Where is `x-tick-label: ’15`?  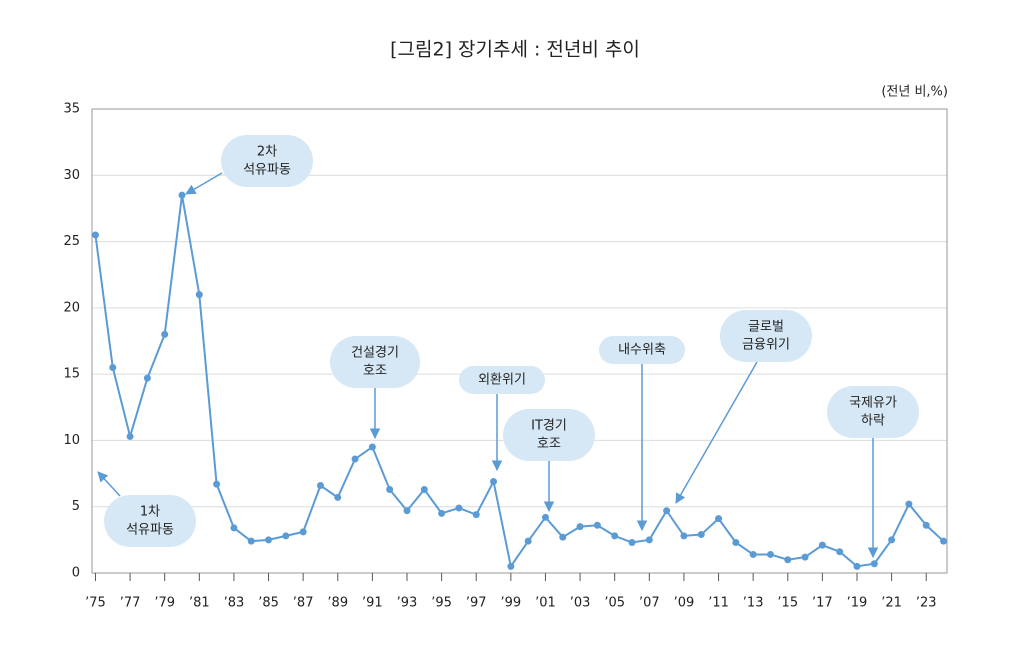 x-tick-label: ’15 is located at coordinates (787, 603).